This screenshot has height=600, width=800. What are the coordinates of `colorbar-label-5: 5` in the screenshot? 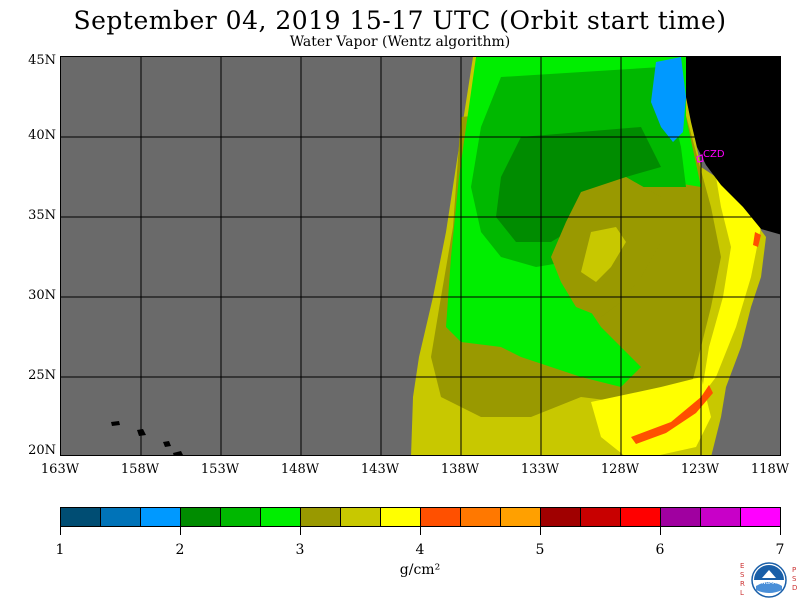 It's located at (540, 550).